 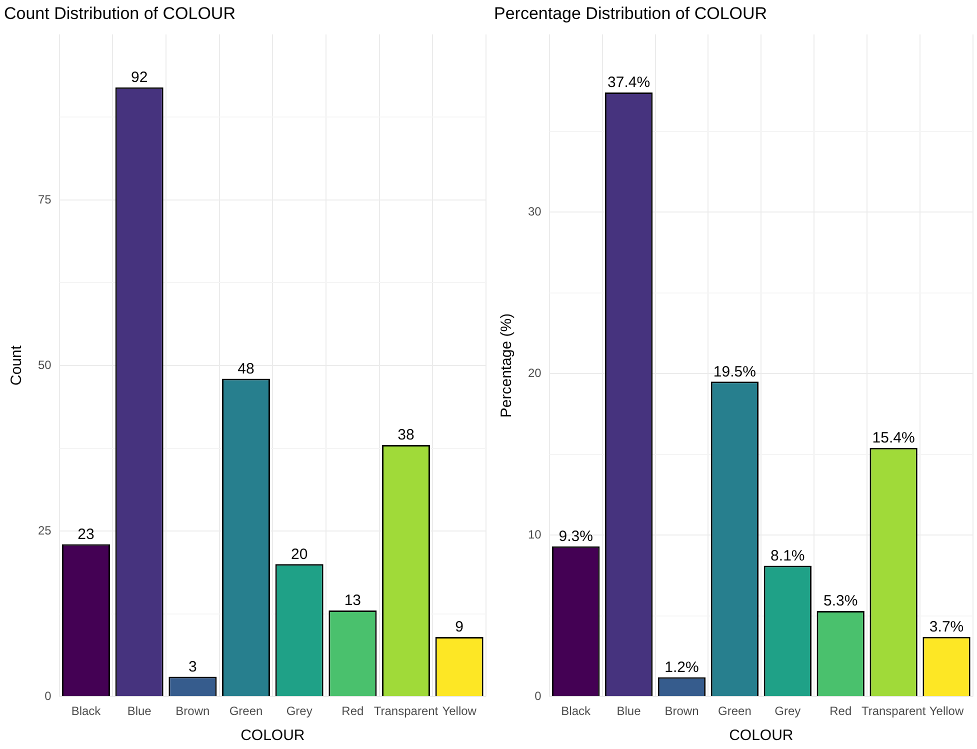 I want to click on data-label: 1.2%, so click(x=681, y=667).